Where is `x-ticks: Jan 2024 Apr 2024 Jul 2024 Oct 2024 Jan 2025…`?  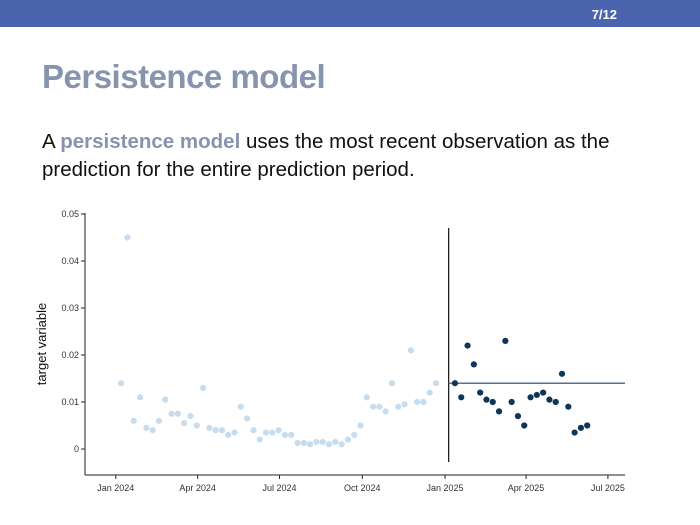
x-ticks: Jan 2024 Apr 2024 Jul 2024 Oct 2024 Jan 2025… is located at coordinates (361, 484).